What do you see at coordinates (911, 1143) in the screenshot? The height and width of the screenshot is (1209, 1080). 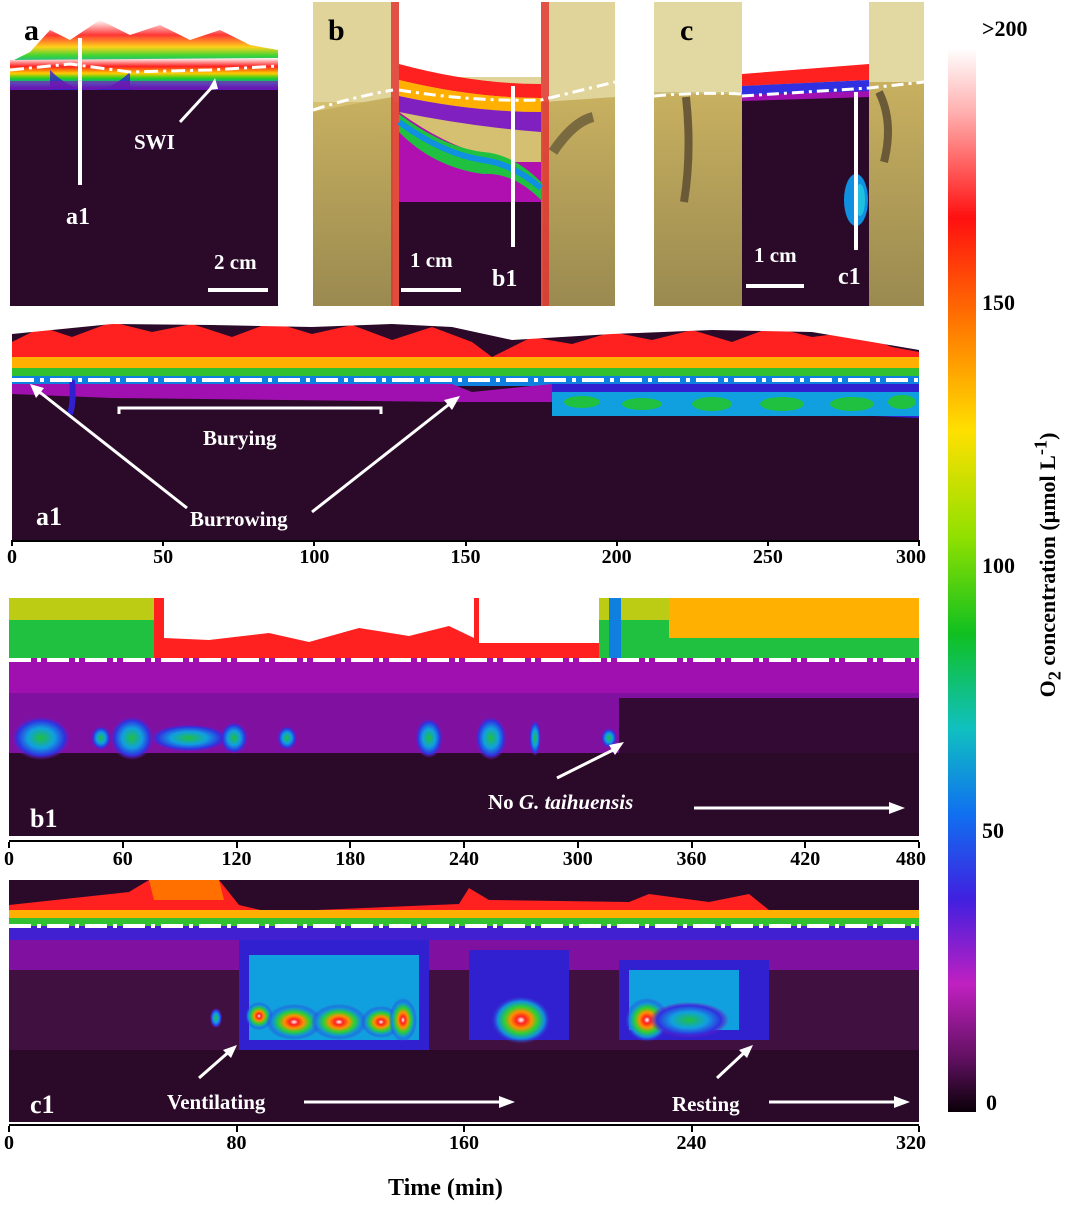 I see `c1-x-tick-label: 320` at bounding box center [911, 1143].